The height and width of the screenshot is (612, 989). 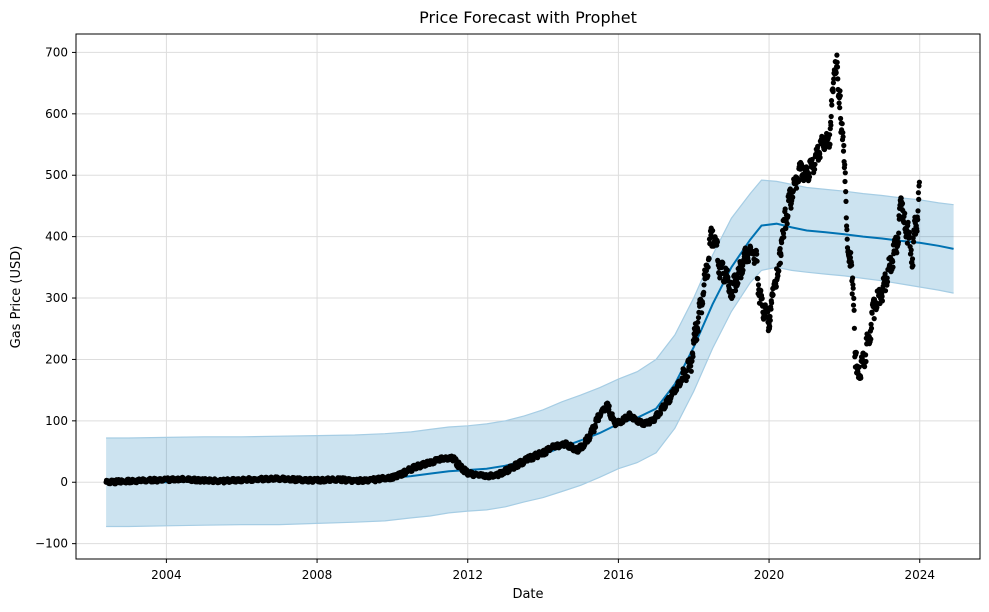 I want to click on y-tick-label: 100, so click(x=56, y=421).